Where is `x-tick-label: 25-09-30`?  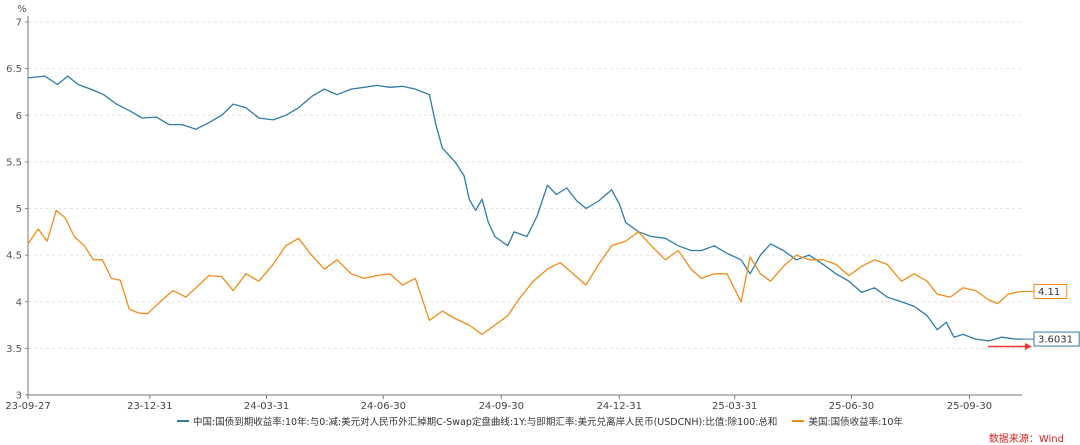
x-tick-label: 25-09-30 is located at coordinates (969, 405).